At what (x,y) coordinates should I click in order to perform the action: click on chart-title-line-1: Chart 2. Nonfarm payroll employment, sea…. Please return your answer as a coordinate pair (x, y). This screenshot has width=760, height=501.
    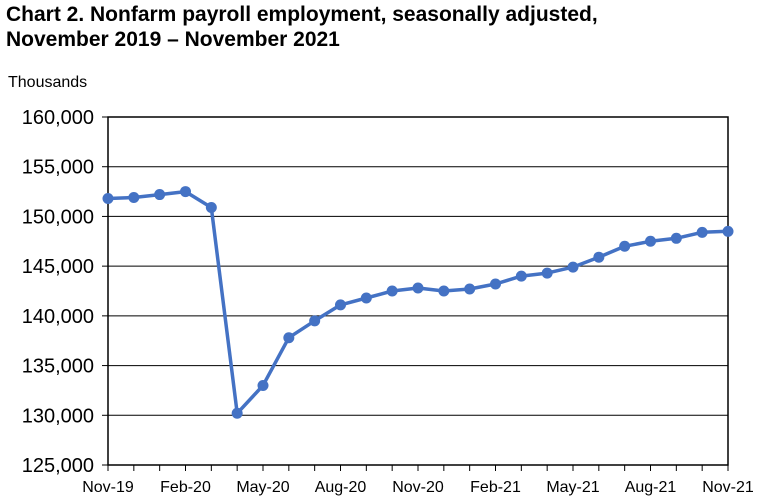
    Looking at the image, I should click on (302, 14).